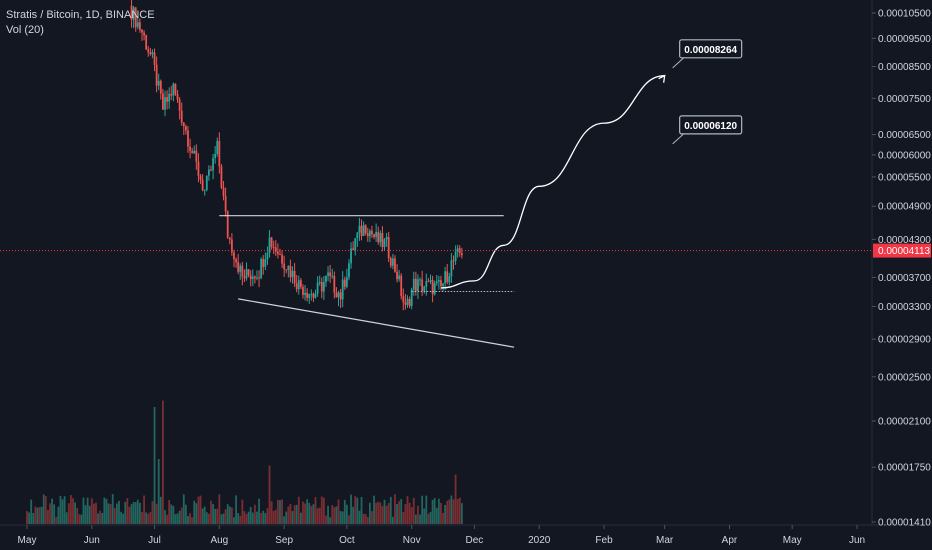  I want to click on x-tick-label: Mar, so click(665, 540).